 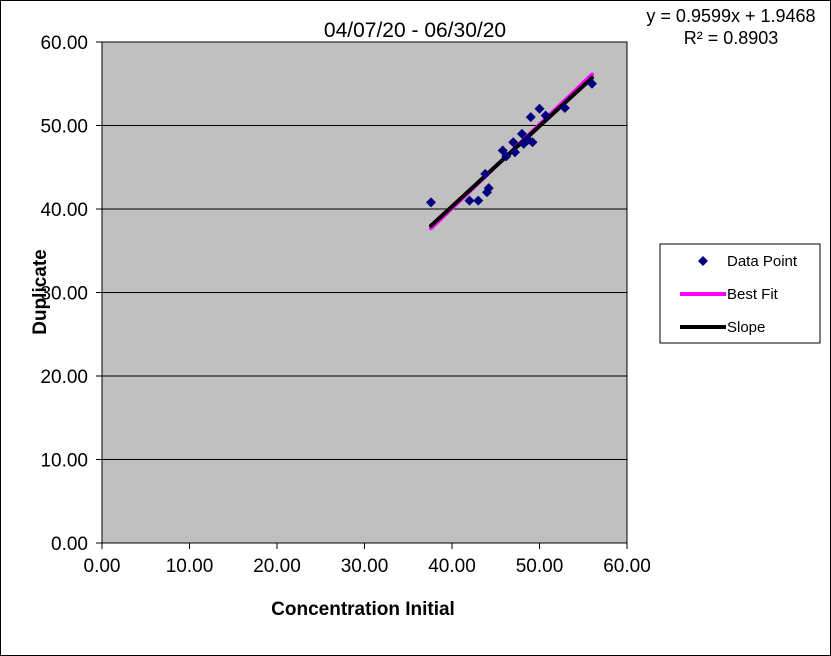 What do you see at coordinates (64, 377) in the screenshot?
I see `y-tick-label: 20.00` at bounding box center [64, 377].